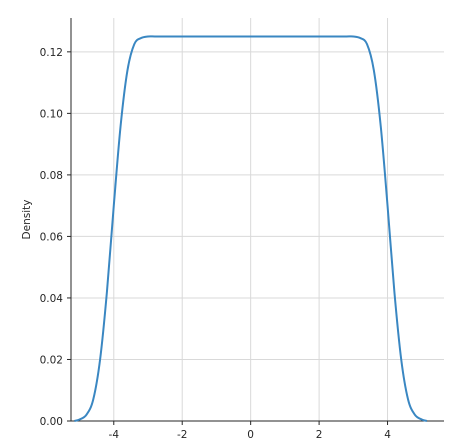  Describe the element at coordinates (319, 435) in the screenshot. I see `x-tick-label: 2` at that location.